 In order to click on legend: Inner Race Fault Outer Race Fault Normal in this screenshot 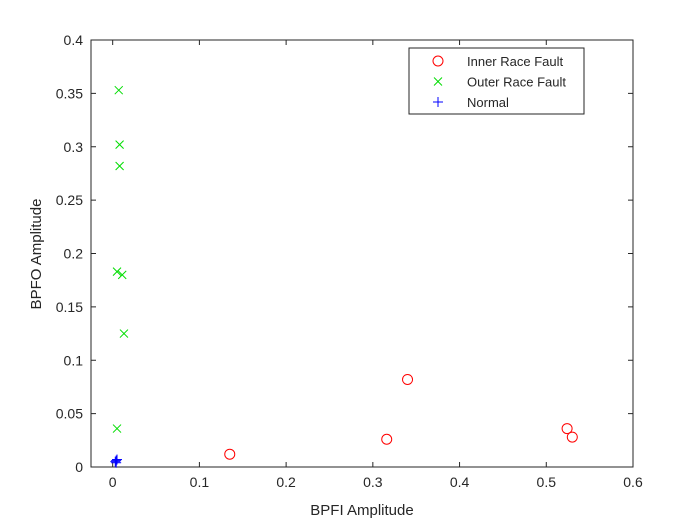, I will do `click(496, 81)`.